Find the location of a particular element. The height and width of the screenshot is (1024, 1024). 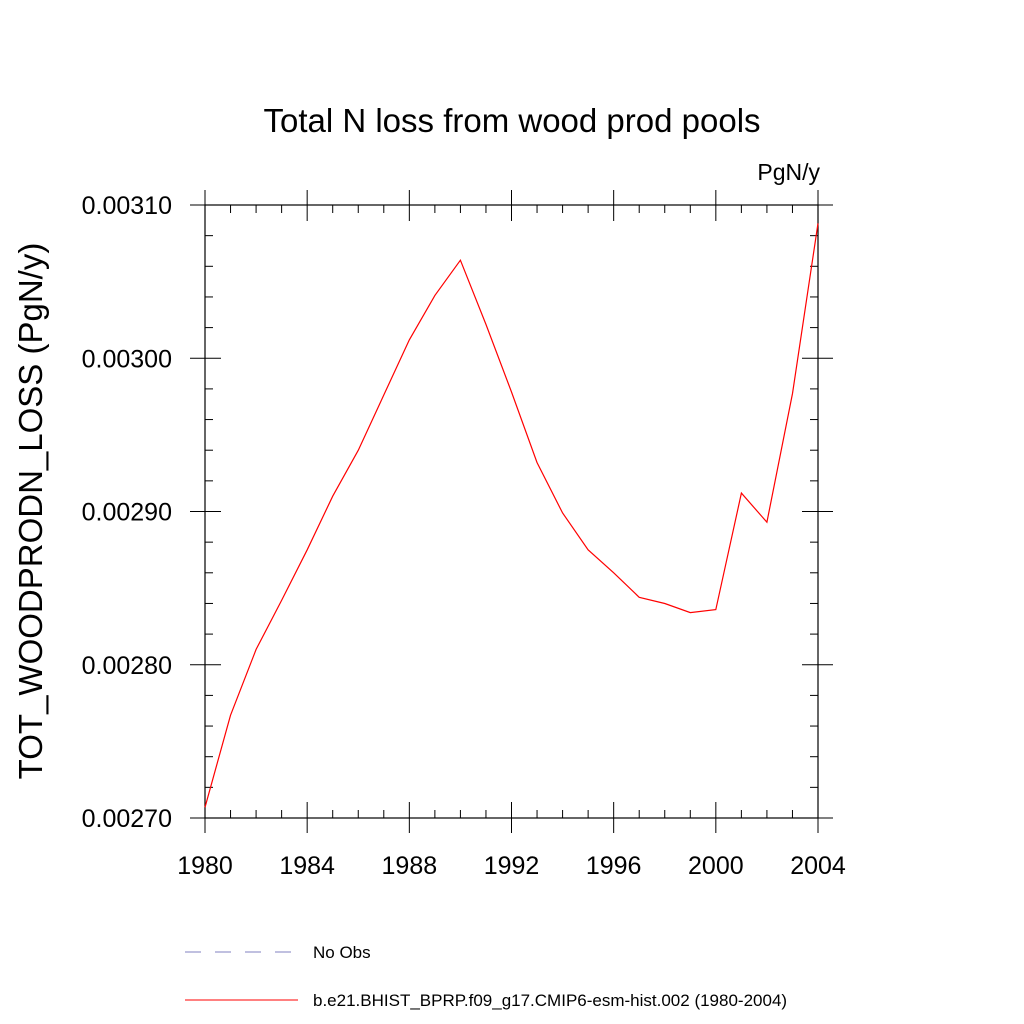

x-tick-label: 1984 is located at coordinates (307, 866).